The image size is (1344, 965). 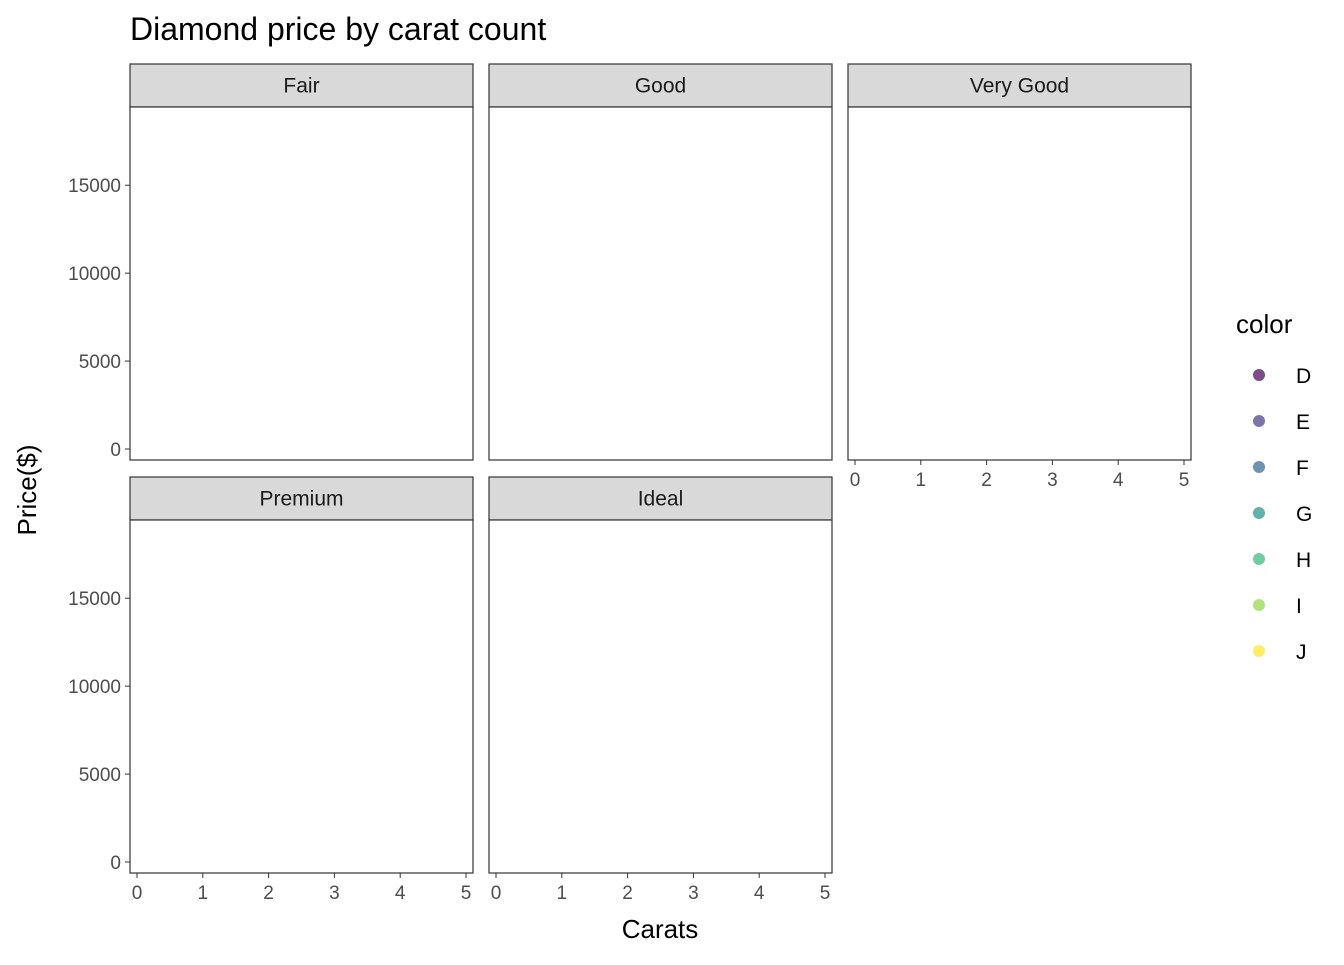 I want to click on facet-strip-label: Ideal, so click(x=661, y=499).